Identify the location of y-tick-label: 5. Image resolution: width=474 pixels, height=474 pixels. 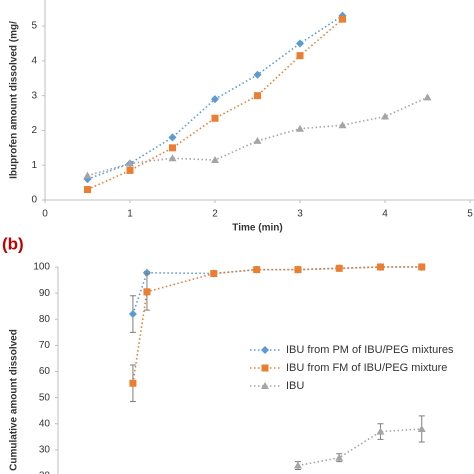
(34, 26).